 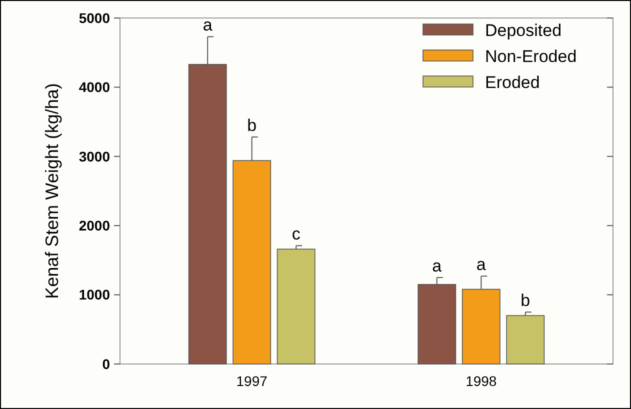 I want to click on data-label: c, so click(x=296, y=234).